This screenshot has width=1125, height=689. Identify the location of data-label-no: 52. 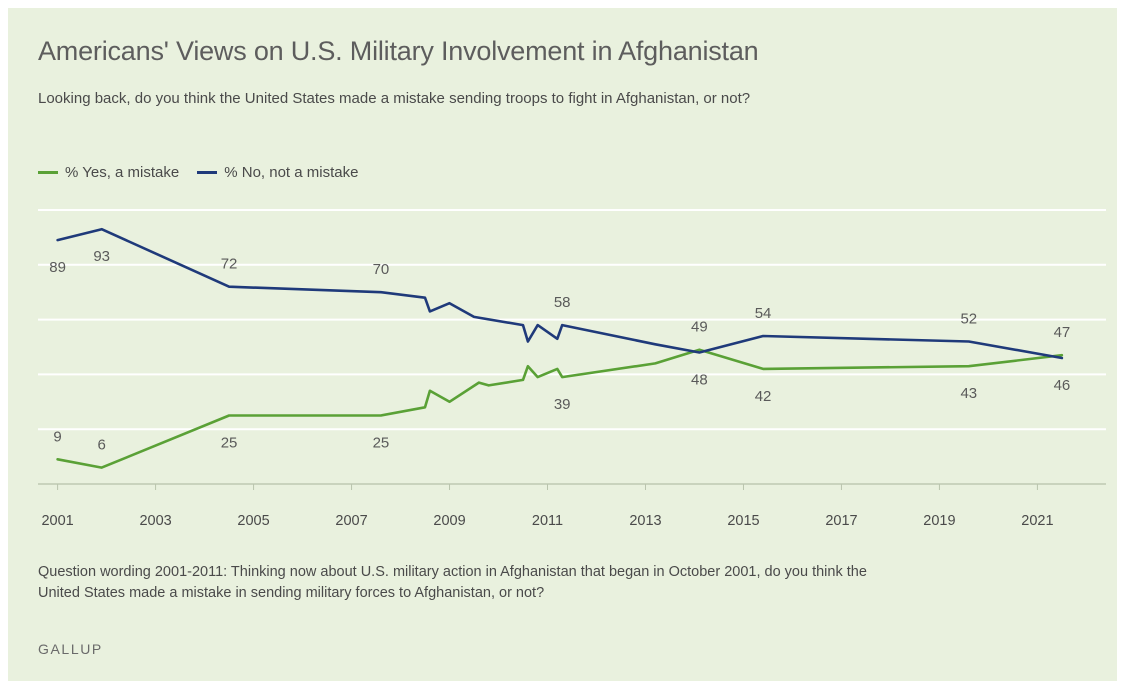
(968, 319).